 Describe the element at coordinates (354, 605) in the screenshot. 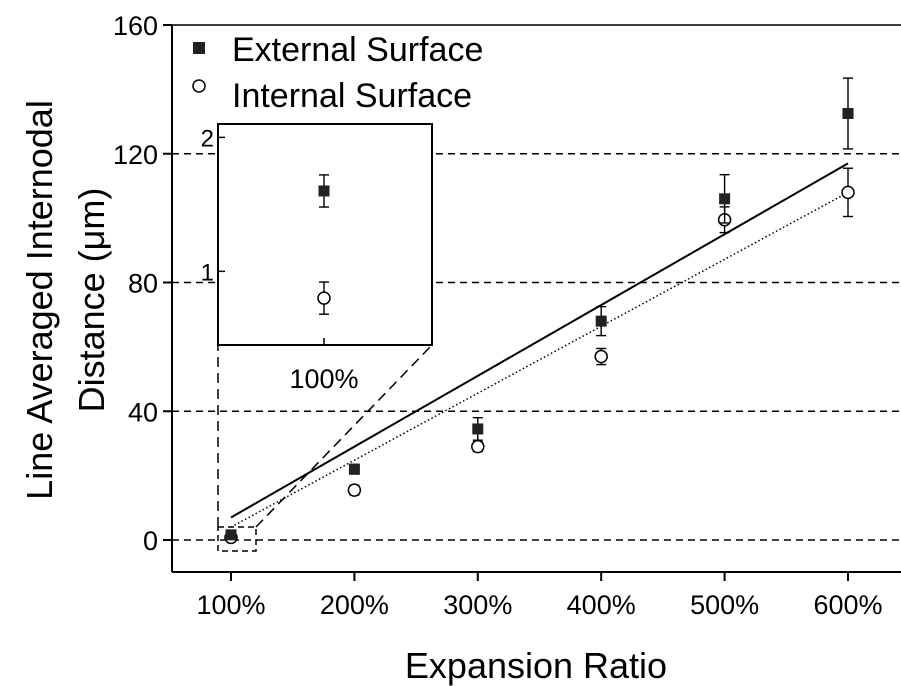

I see `x-tick-label-200: 200%` at that location.